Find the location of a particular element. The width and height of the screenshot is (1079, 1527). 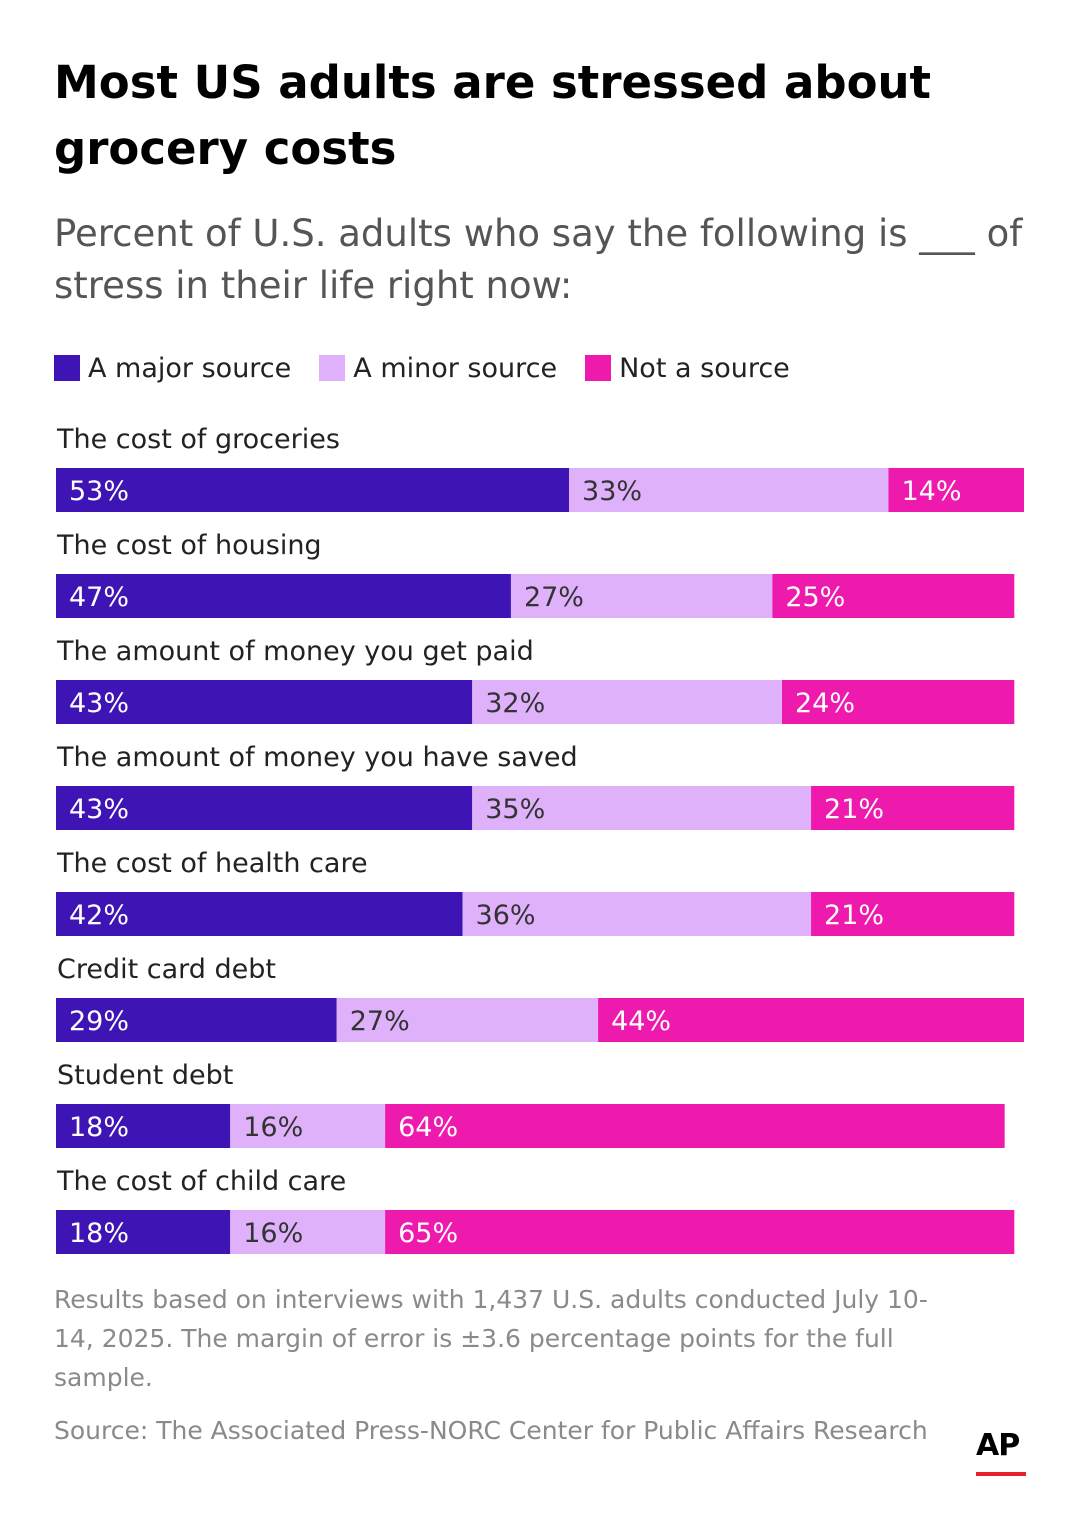

category-label-the-amount-of-money-you-get-paid: The amount of money you get paid is located at coordinates (295, 651).